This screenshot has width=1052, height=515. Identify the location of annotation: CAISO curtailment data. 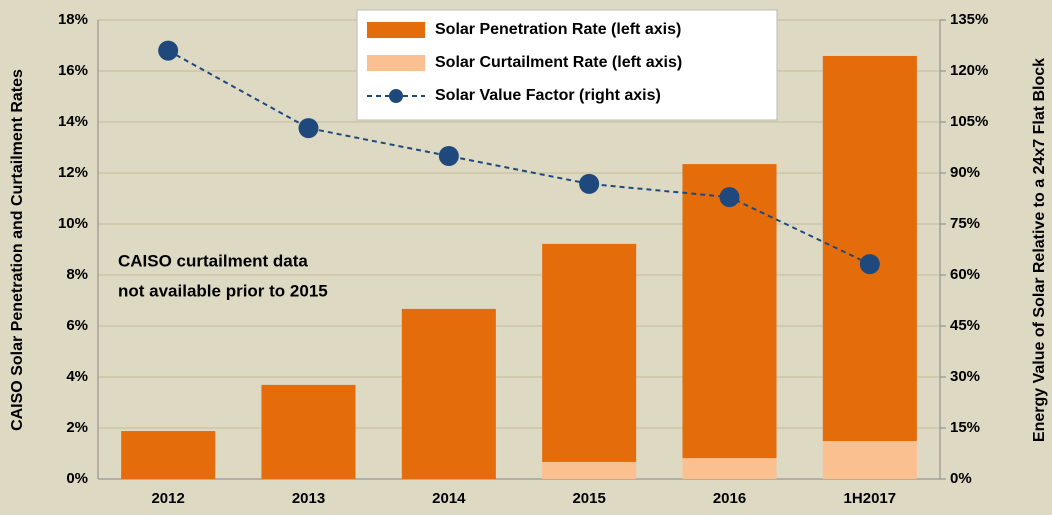
(213, 260).